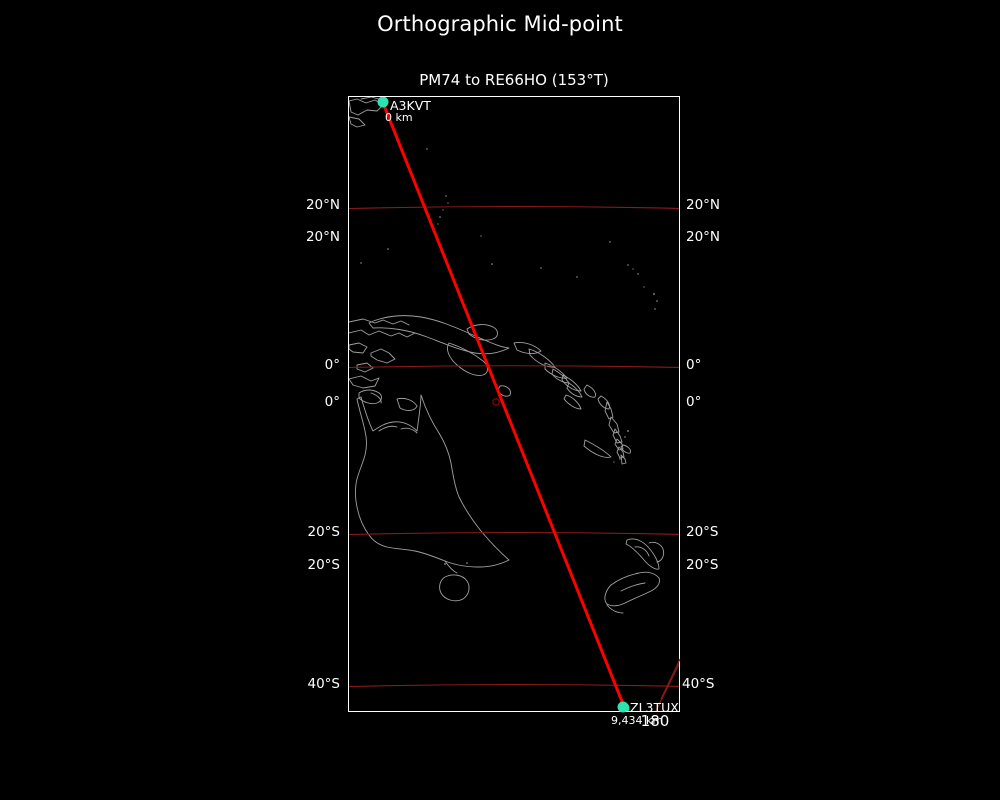 This screenshot has width=1000, height=800. What do you see at coordinates (324, 565) in the screenshot?
I see `lat-label-left-5: 20°S` at bounding box center [324, 565].